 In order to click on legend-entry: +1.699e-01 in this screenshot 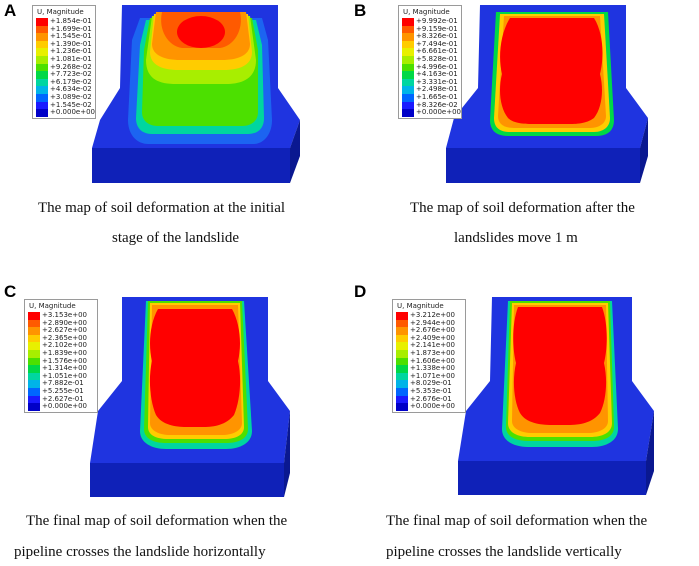, I will do `click(76, 29)`.